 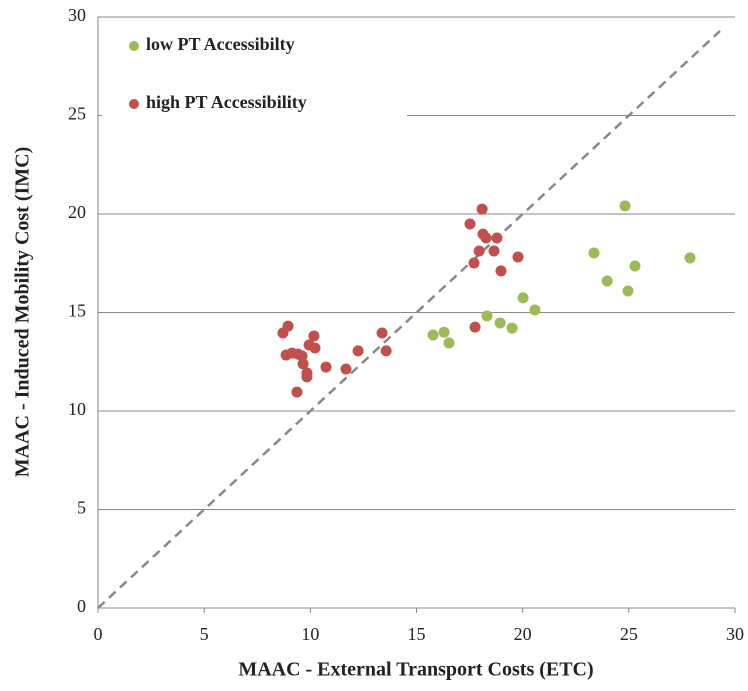 What do you see at coordinates (77, 212) in the screenshot?
I see `y-tick-label: 20` at bounding box center [77, 212].